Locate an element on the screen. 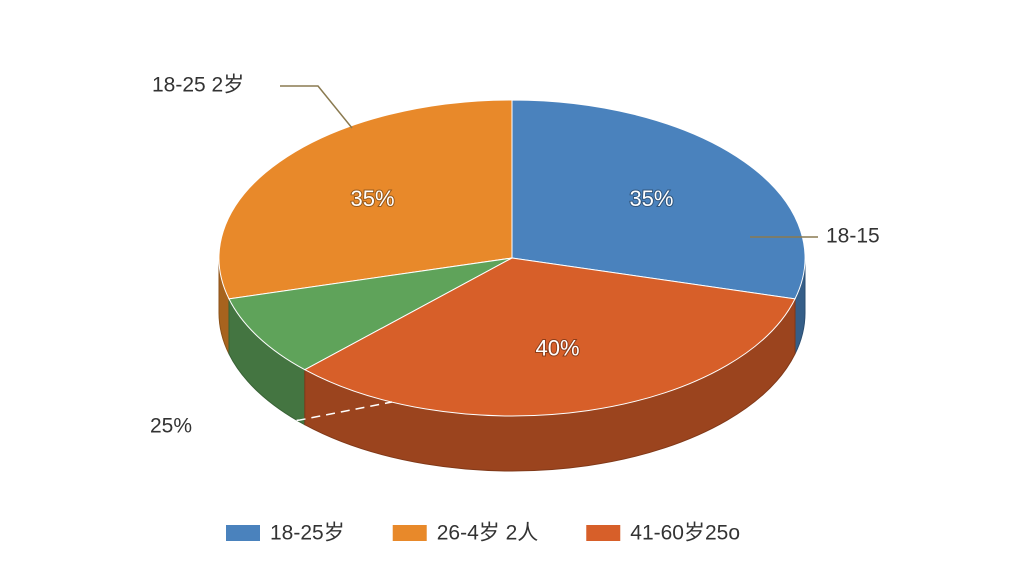 The width and height of the screenshot is (1024, 576). legend-label: 41-60岁25o is located at coordinates (685, 533).